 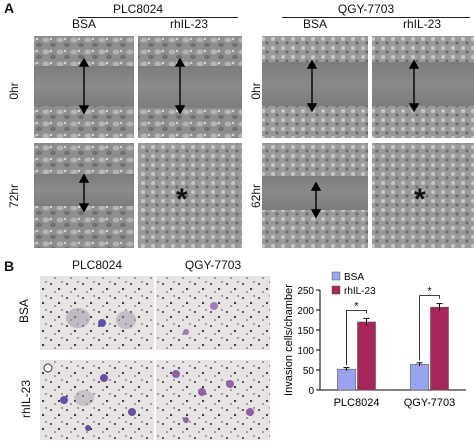 I want to click on invasion-plc-il23-image, so click(x=97, y=400).